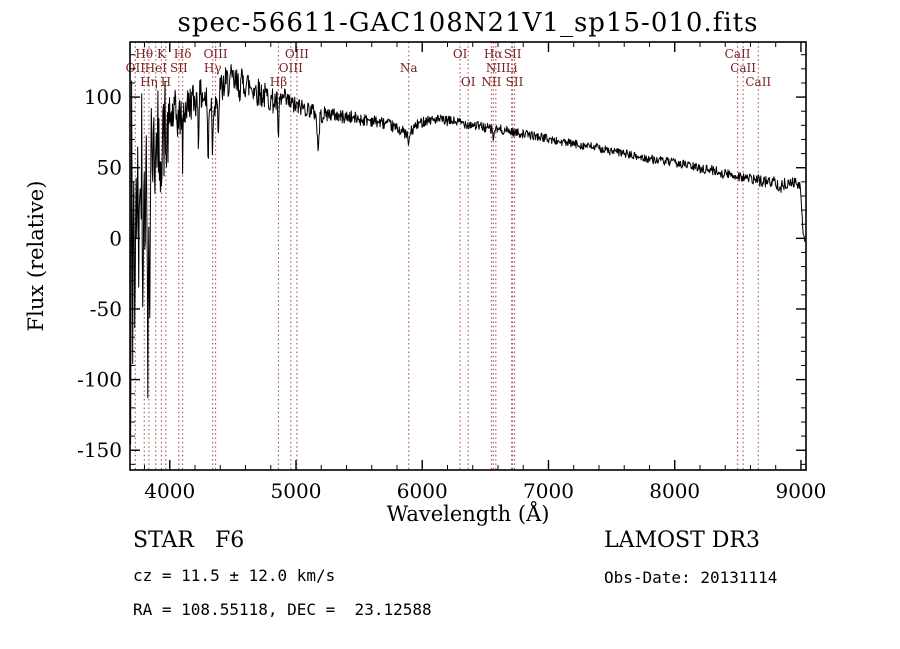 This screenshot has width=900, height=649. Describe the element at coordinates (109, 168) in the screenshot. I see `y-tick-label: 50` at that location.